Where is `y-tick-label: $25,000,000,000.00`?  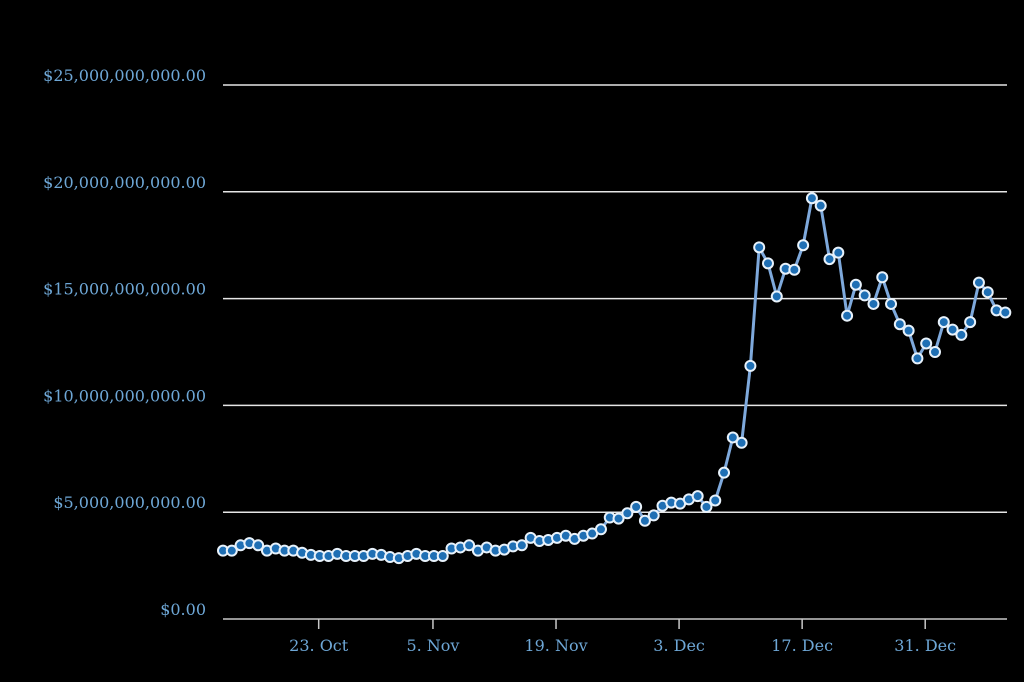 y-tick-label: $25,000,000,000.00 is located at coordinates (124, 75).